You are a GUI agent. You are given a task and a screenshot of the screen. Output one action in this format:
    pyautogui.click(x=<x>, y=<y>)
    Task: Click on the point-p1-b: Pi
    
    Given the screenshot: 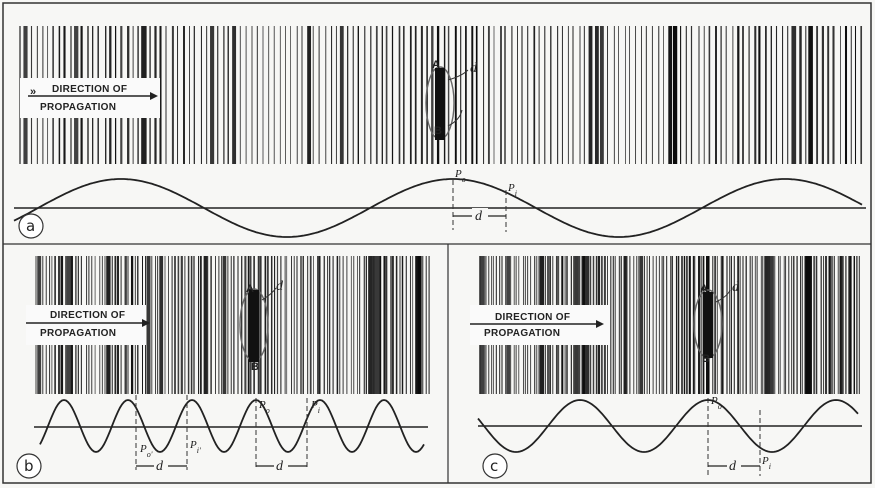 What is the action you would take?
    pyautogui.click(x=315, y=407)
    